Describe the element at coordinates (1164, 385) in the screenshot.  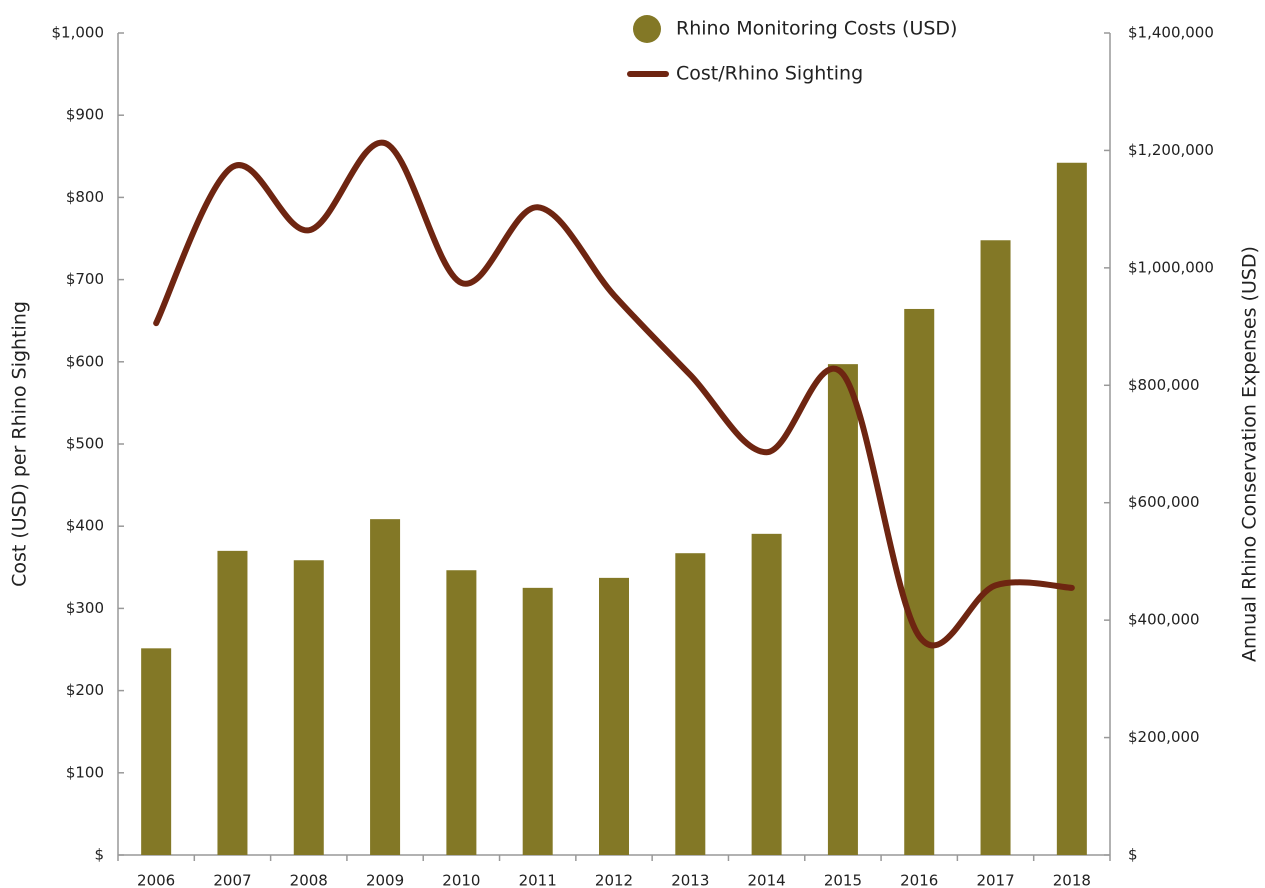
I see `y2-tick-label: $800,000` at that location.